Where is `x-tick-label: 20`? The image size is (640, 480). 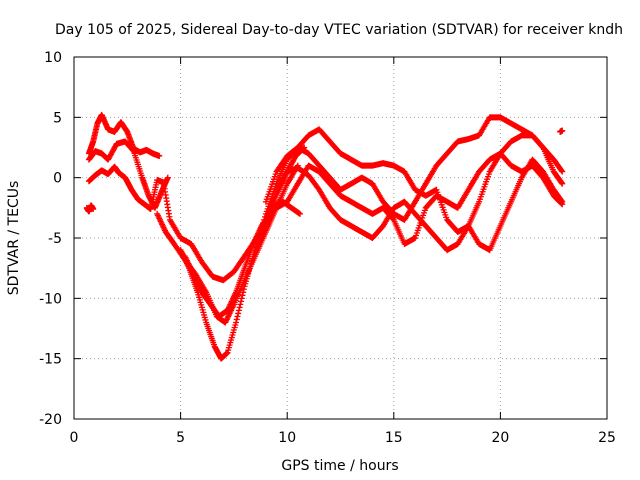 x-tick-label: 20 is located at coordinates (500, 438).